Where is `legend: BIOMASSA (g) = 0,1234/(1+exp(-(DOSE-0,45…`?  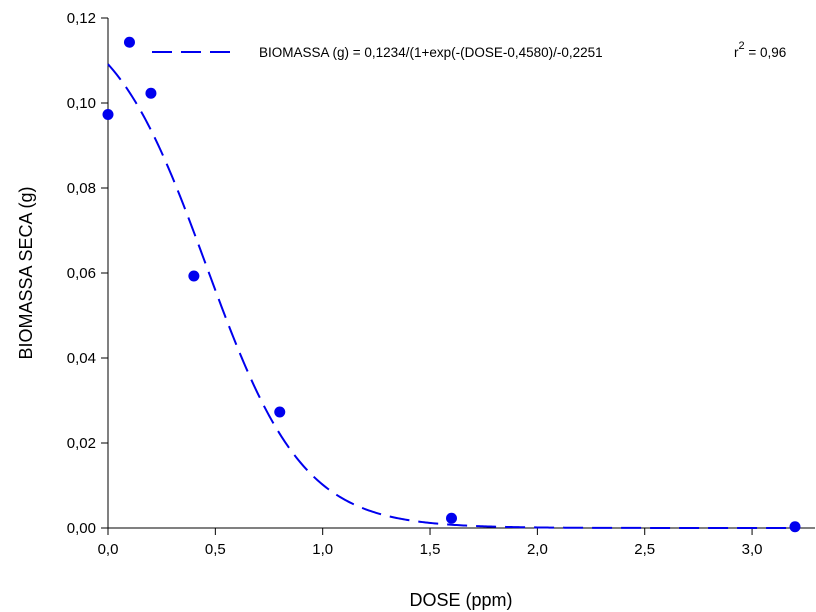
legend: BIOMASSA (g) = 0,1234/(1+exp(-(DOSE-0,45… is located at coordinates (469, 50).